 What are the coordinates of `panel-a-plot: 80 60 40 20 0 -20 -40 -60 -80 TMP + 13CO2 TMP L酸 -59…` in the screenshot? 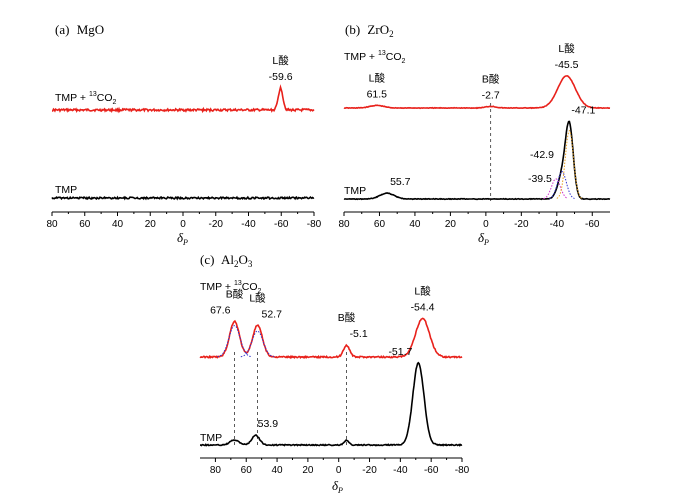 It's located at (183, 142).